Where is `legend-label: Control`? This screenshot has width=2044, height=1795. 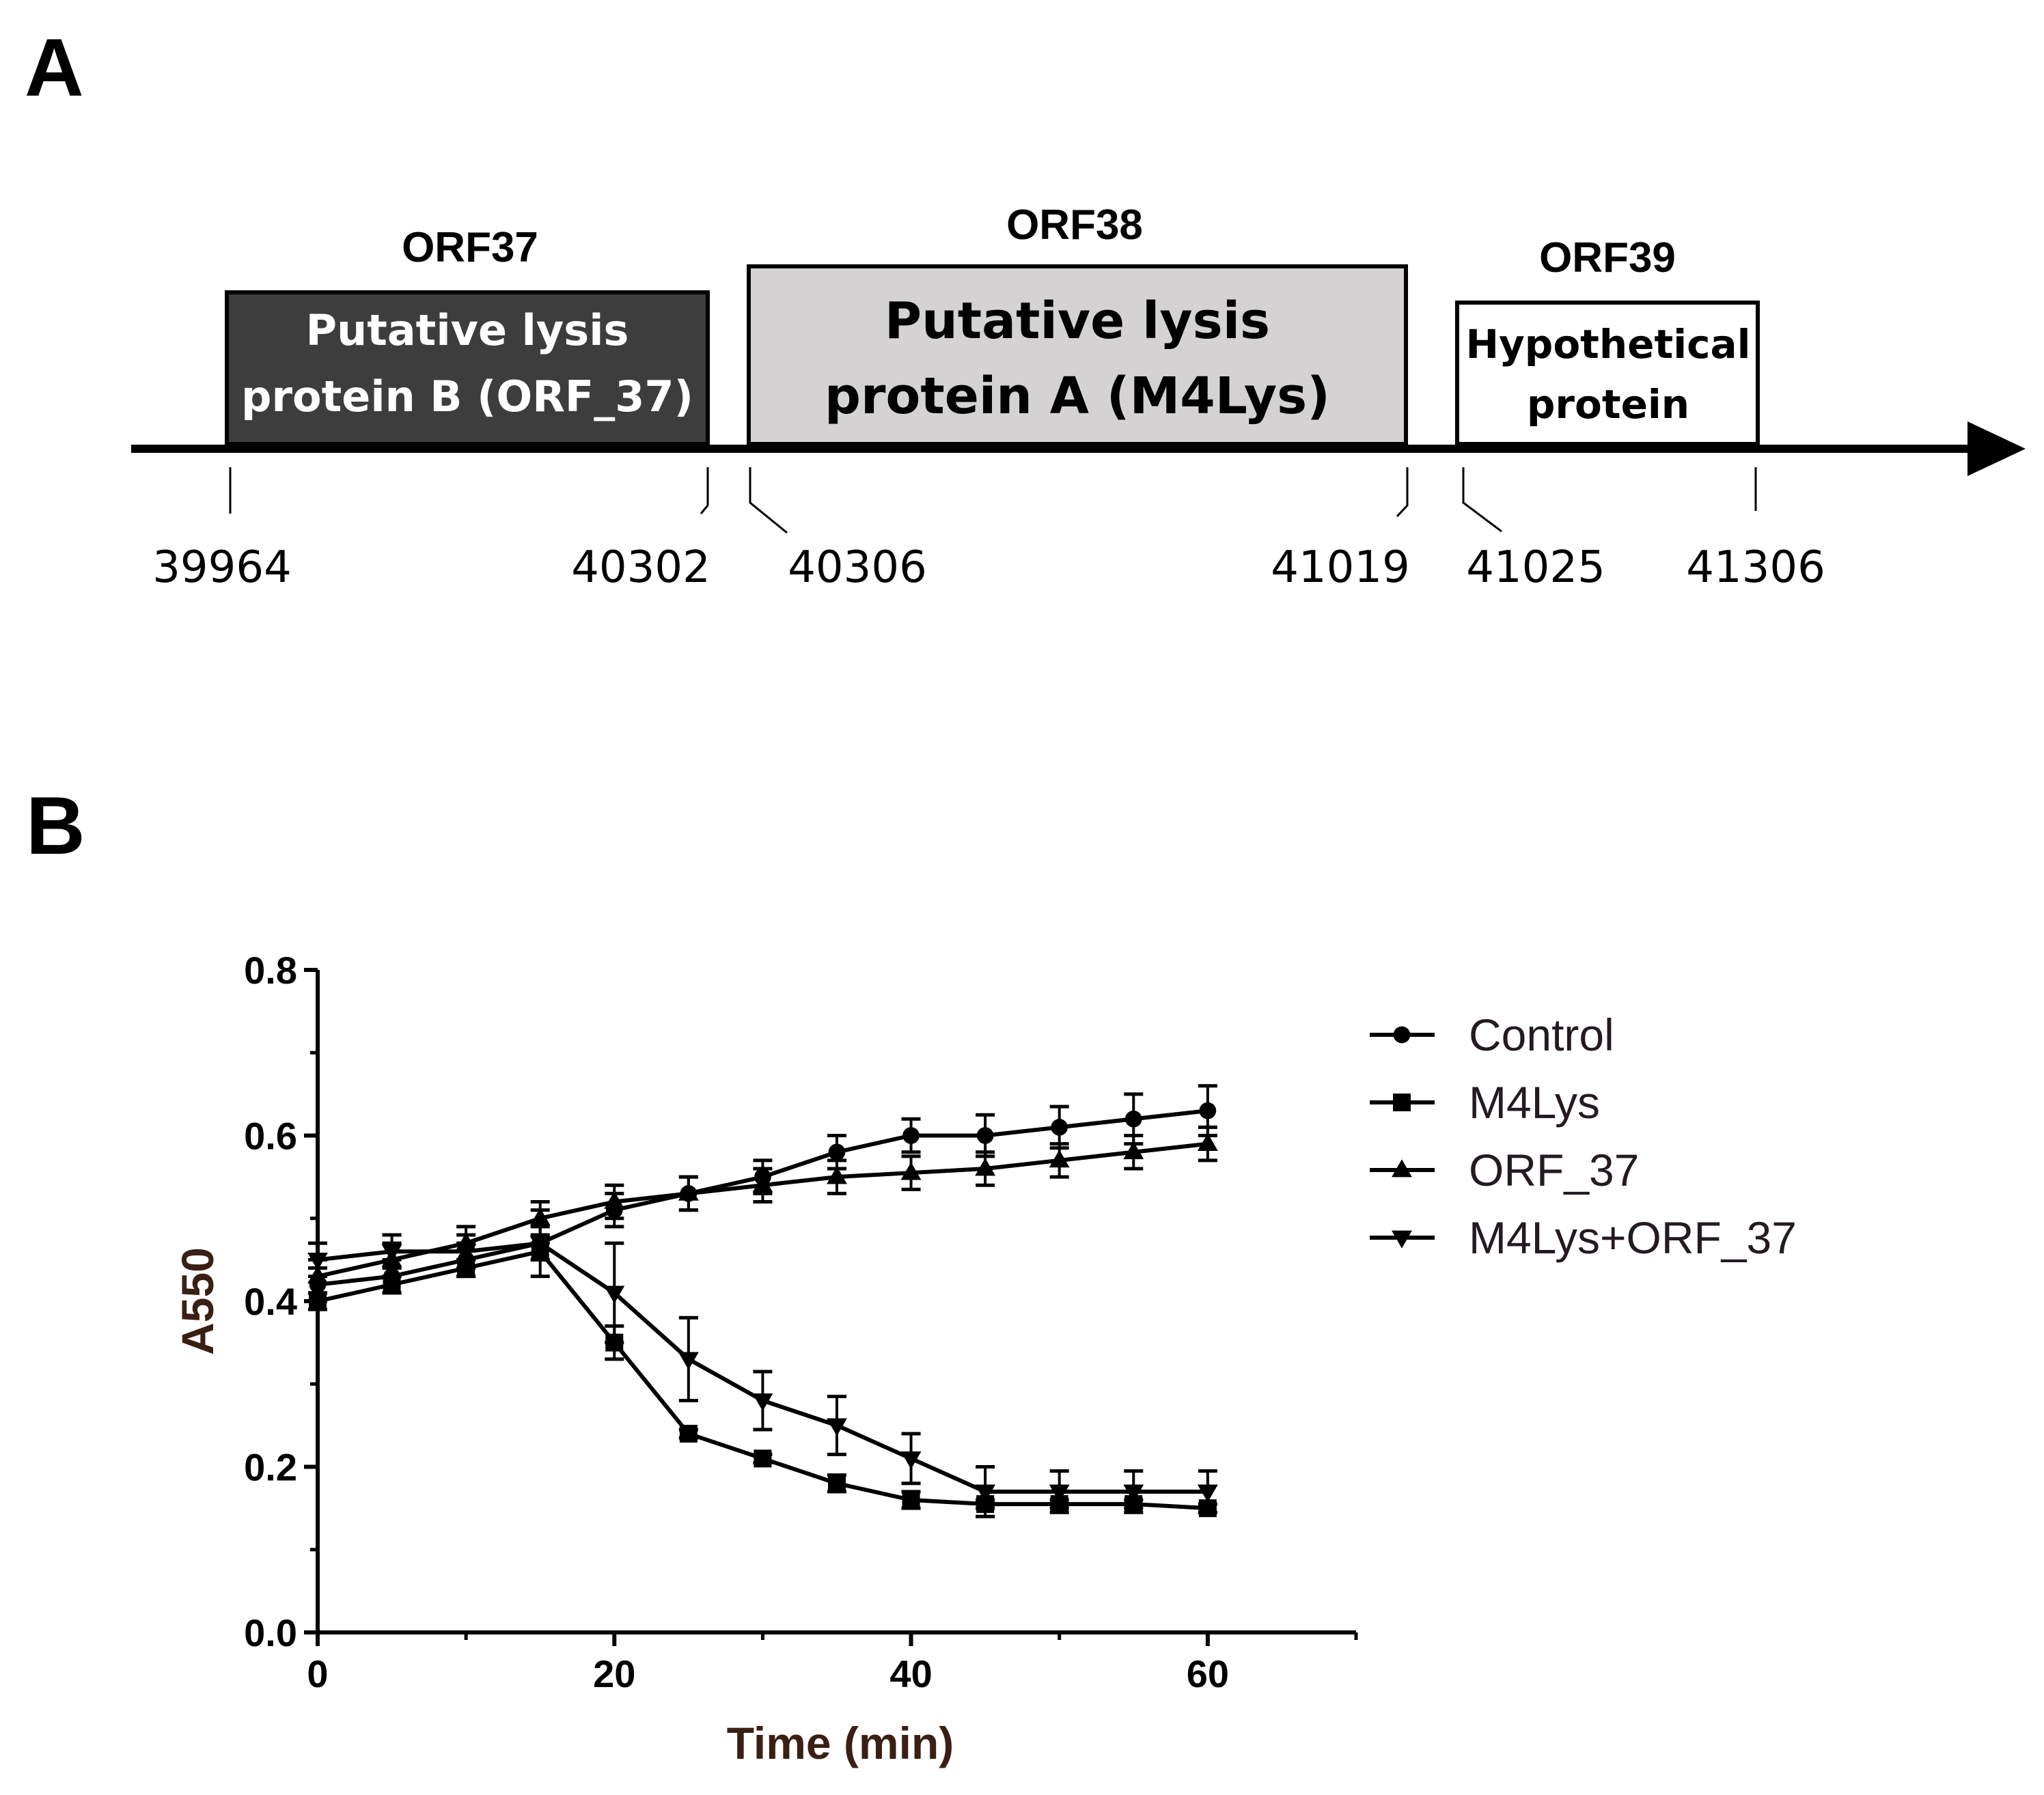 legend-label: Control is located at coordinates (1541, 1035).